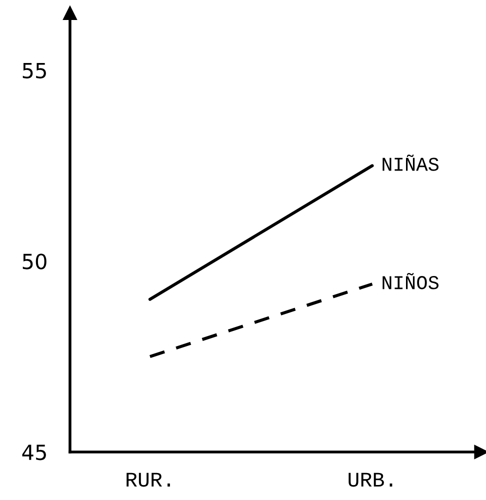 The width and height of the screenshot is (486, 500). What do you see at coordinates (370, 479) in the screenshot?
I see `x-tick-label: URB.` at bounding box center [370, 479].